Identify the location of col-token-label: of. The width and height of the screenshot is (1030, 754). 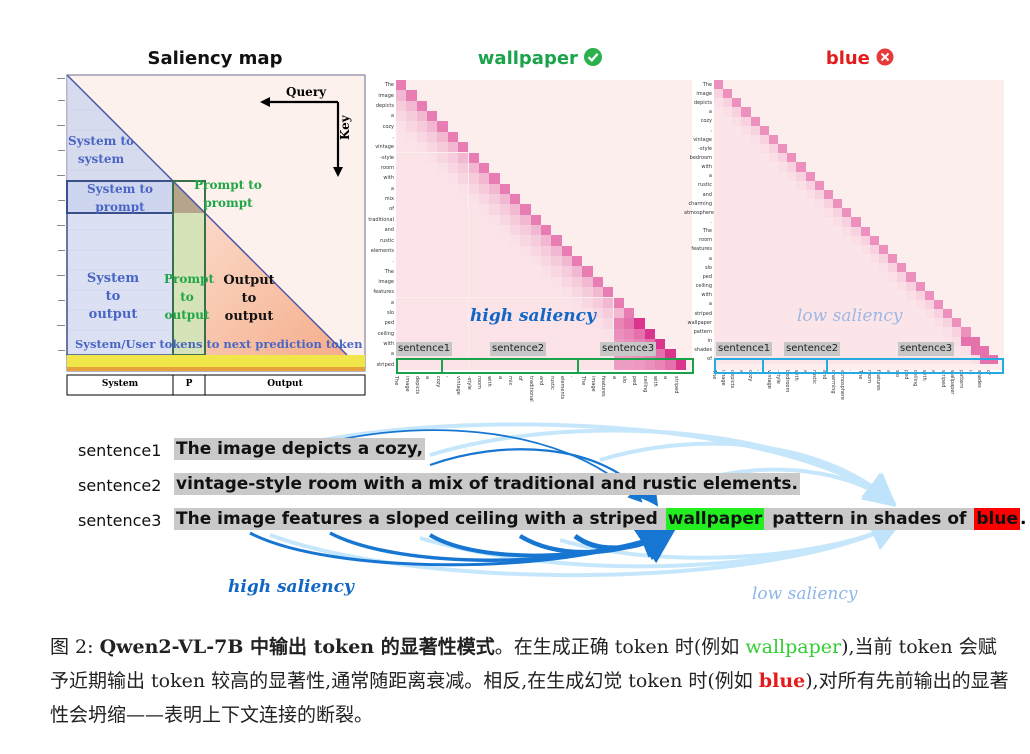
(520, 378).